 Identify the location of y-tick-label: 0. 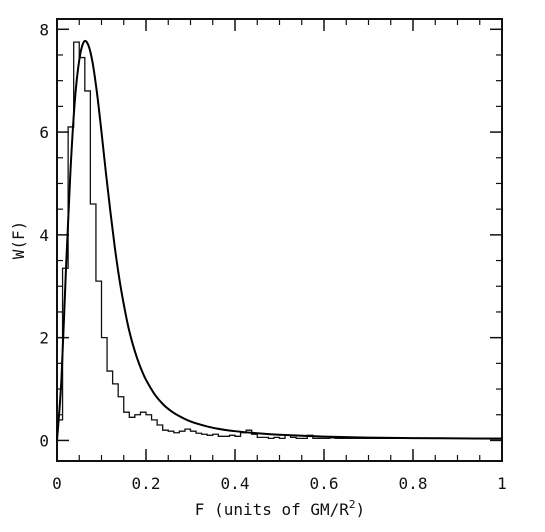
(44, 440).